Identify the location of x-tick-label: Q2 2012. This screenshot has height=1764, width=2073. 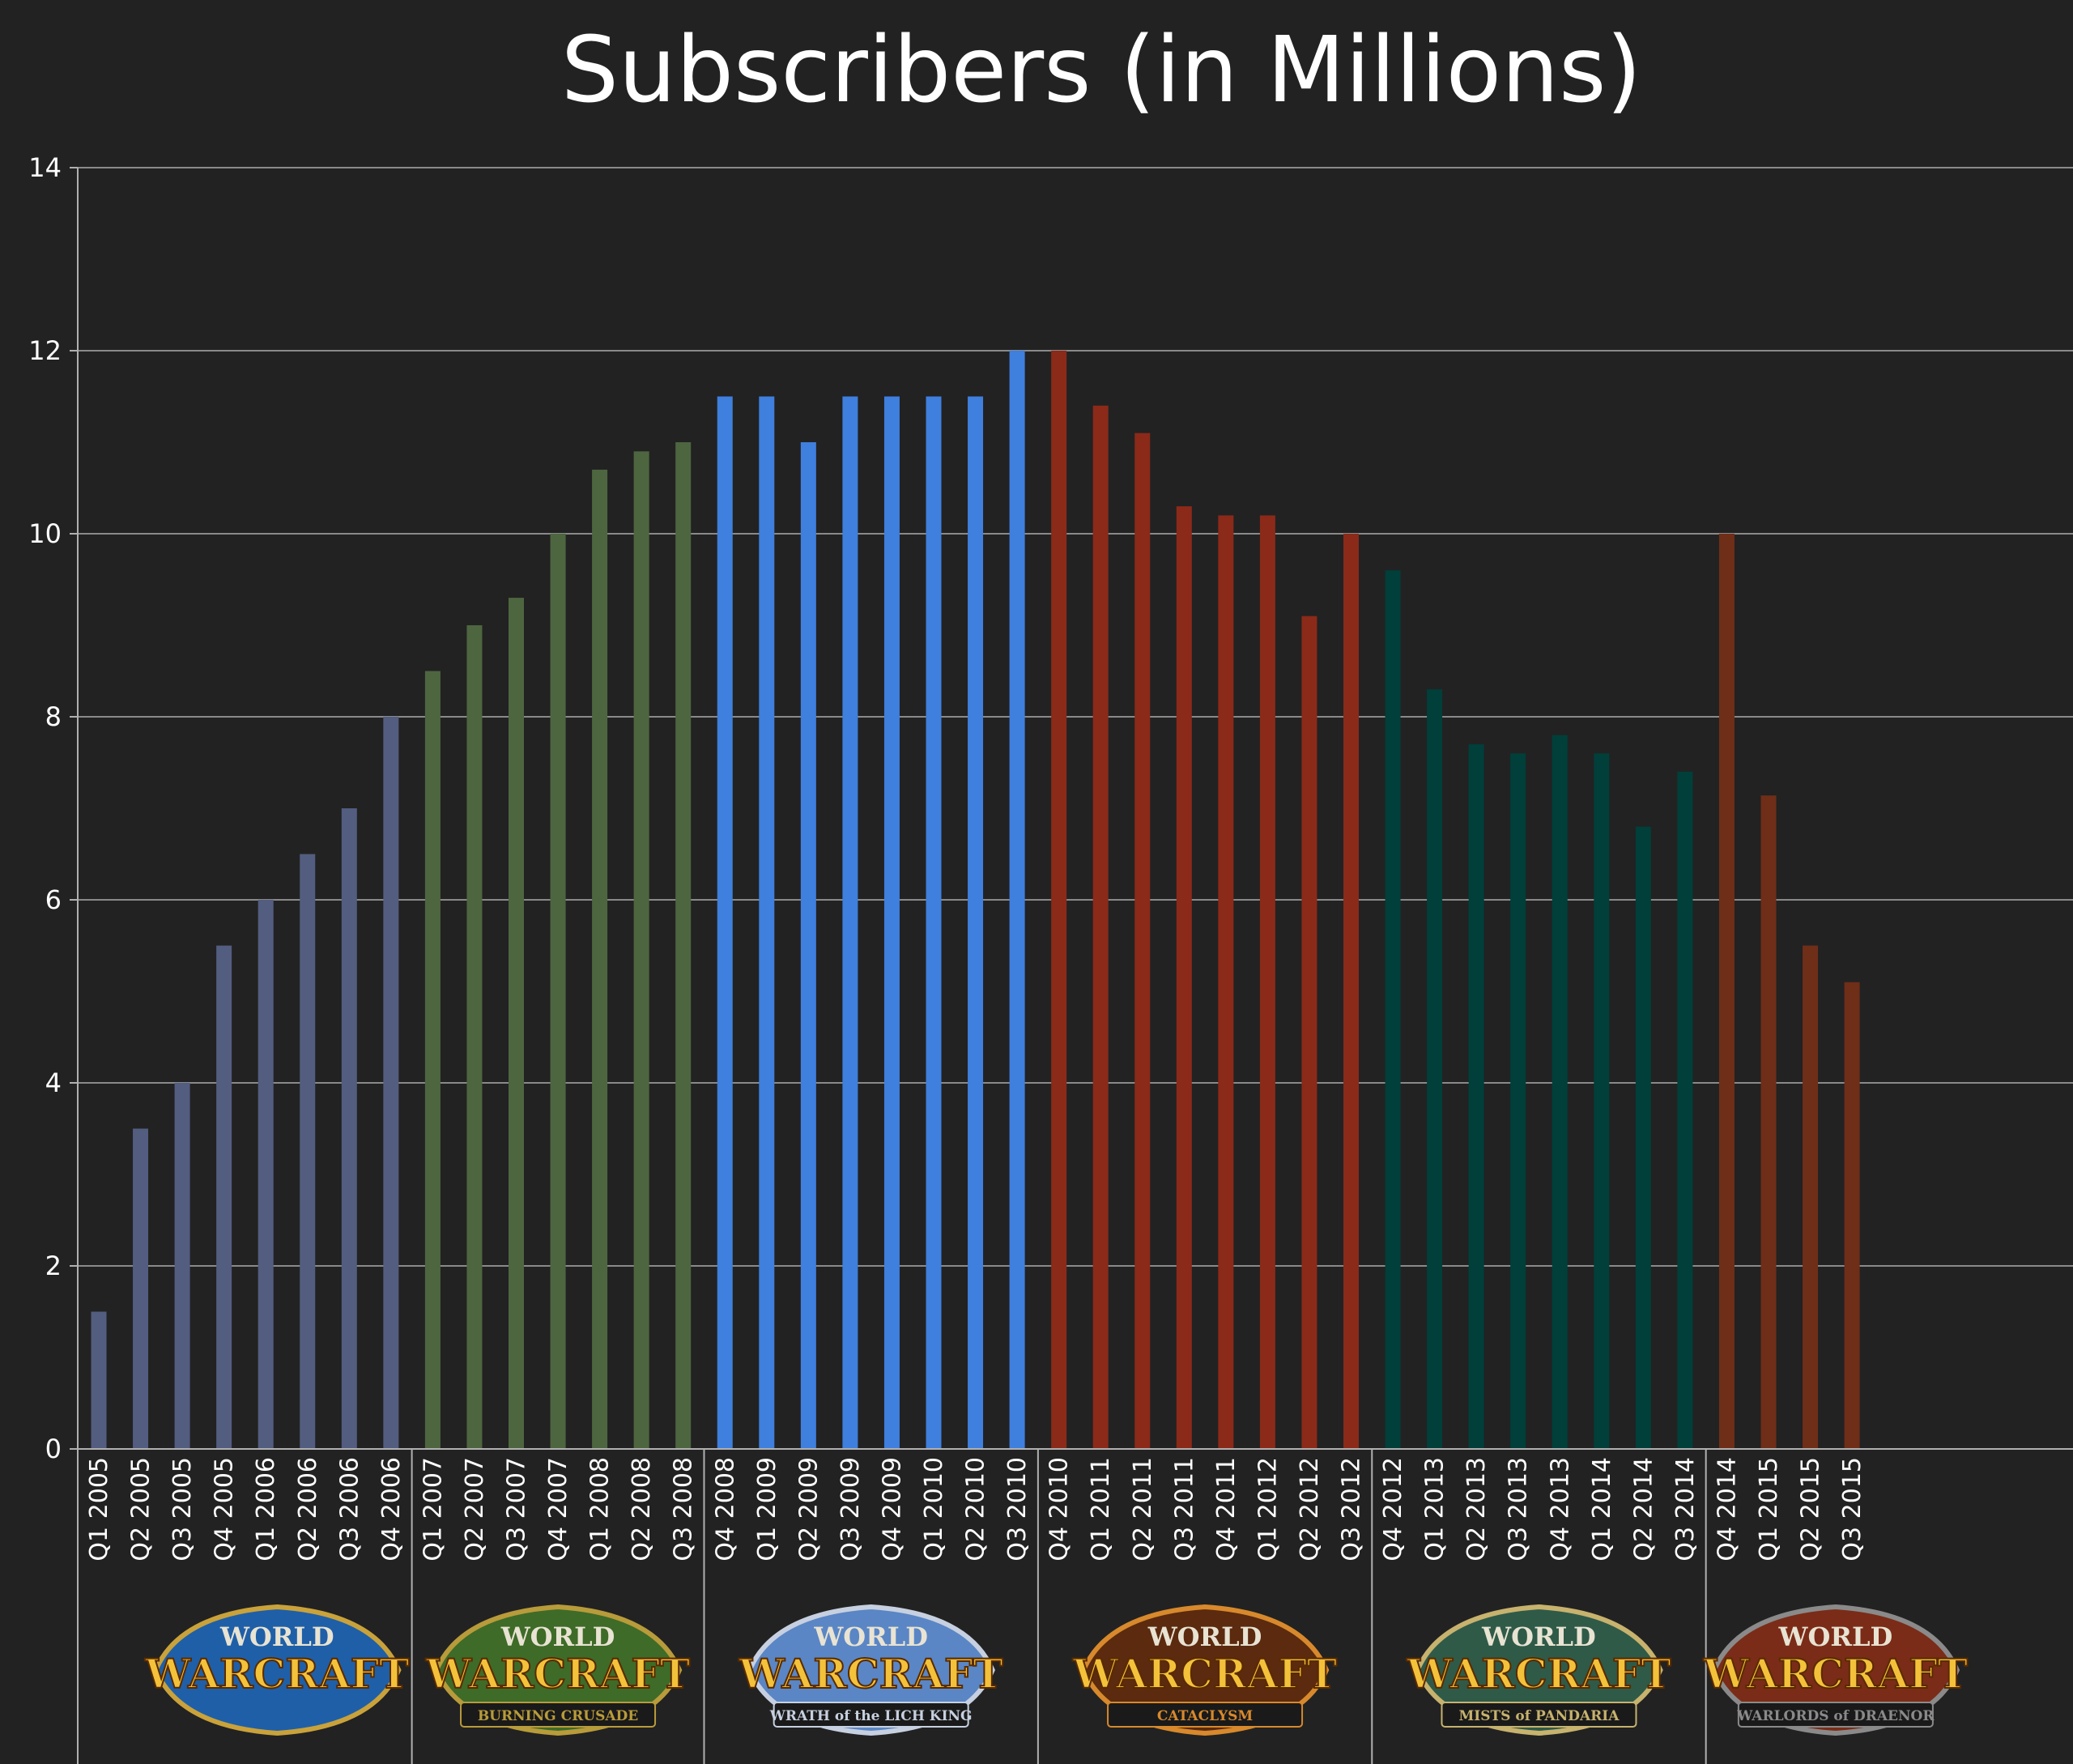
(1310, 1509).